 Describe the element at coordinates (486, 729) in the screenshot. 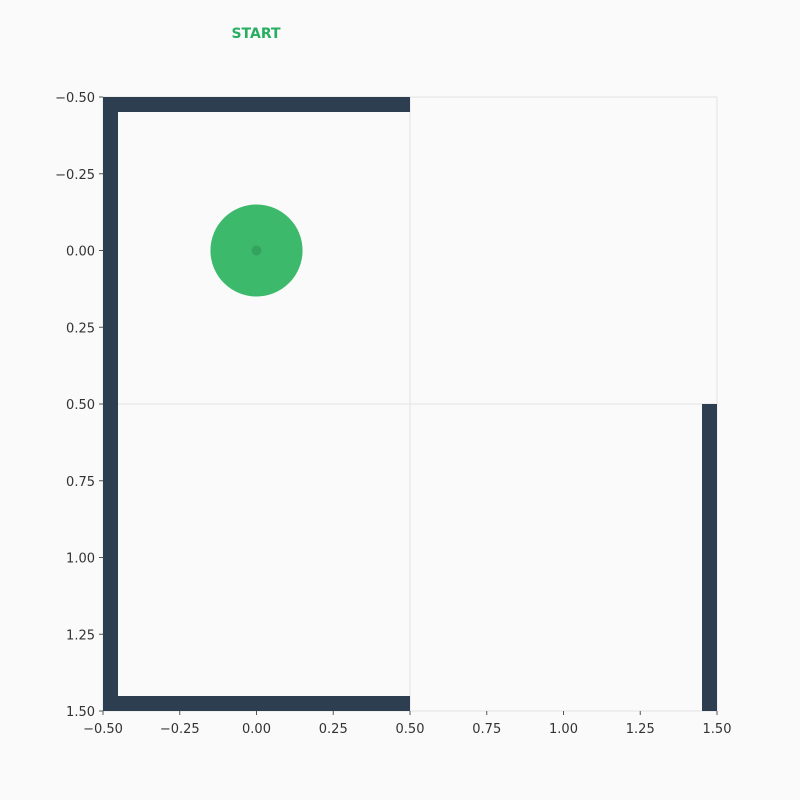

I see `x-tick-label: 0.75` at that location.